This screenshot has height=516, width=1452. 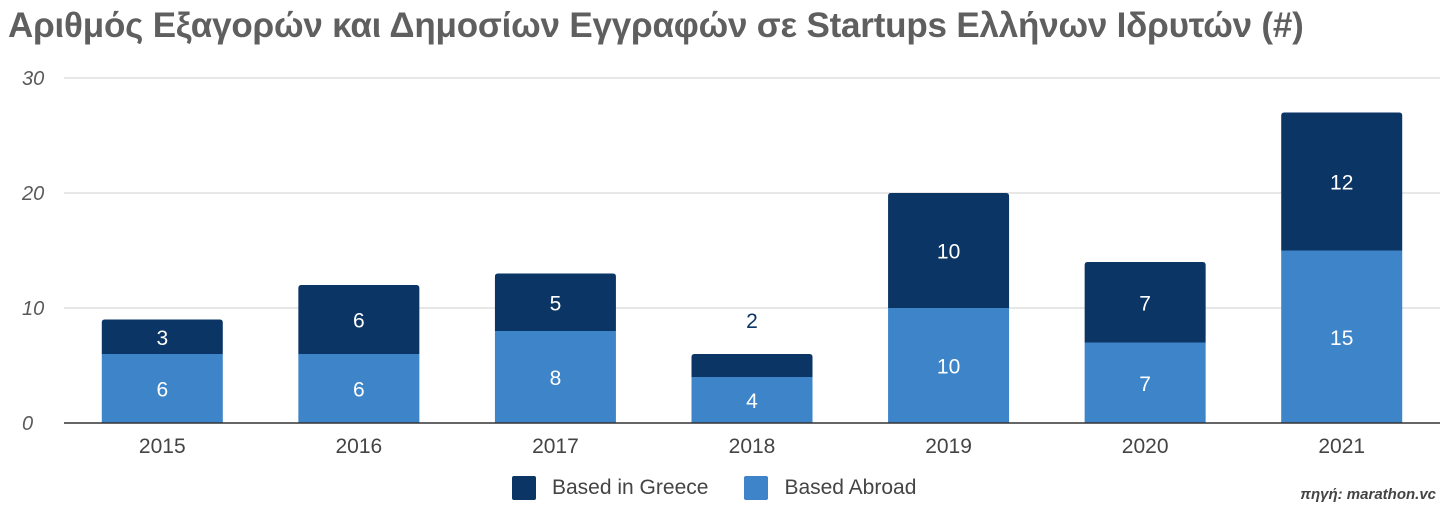 What do you see at coordinates (752, 446) in the screenshot?
I see `x-tick-label: 2018` at bounding box center [752, 446].